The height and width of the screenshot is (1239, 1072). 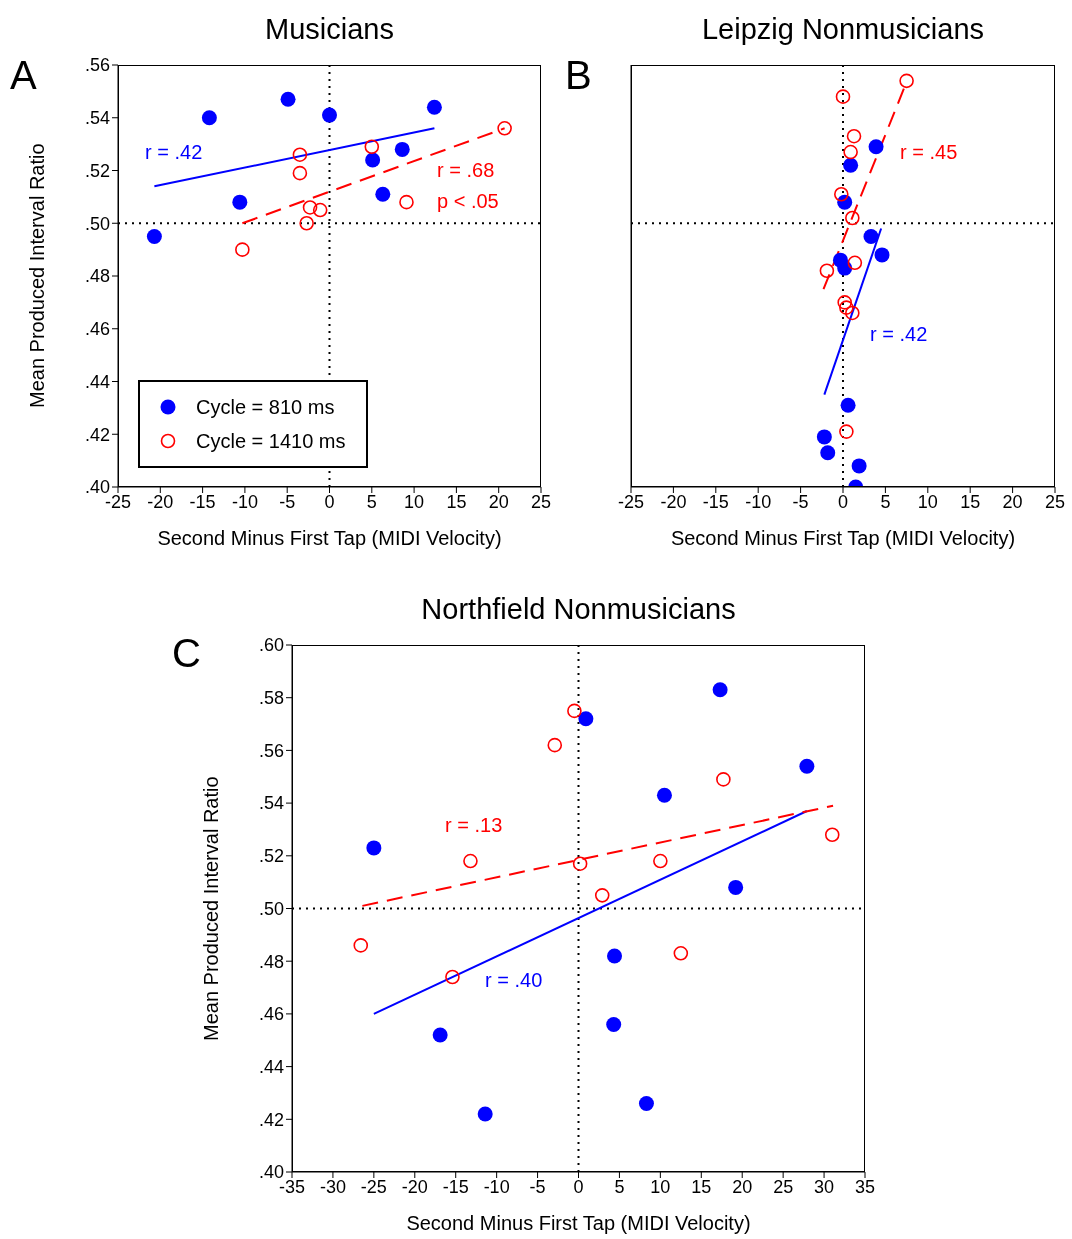 What do you see at coordinates (578, 75) in the screenshot?
I see `text: B` at bounding box center [578, 75].